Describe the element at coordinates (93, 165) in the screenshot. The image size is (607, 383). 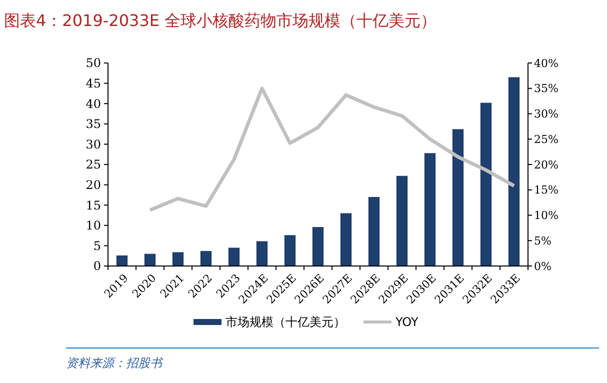
I see `y-tick-label: 25` at that location.